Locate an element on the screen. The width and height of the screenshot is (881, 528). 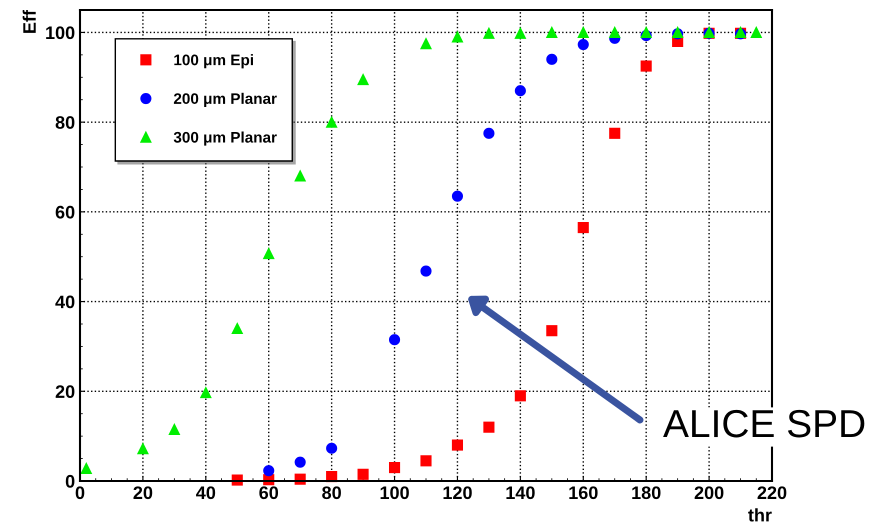
annotation: ALICE SPD is located at coordinates (763, 424).